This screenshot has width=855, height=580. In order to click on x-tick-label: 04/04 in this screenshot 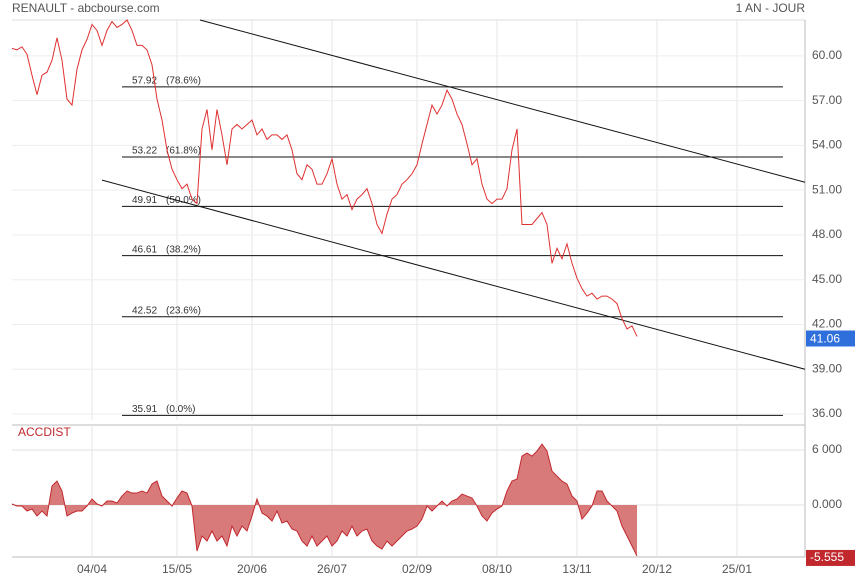, I will do `click(92, 569)`.